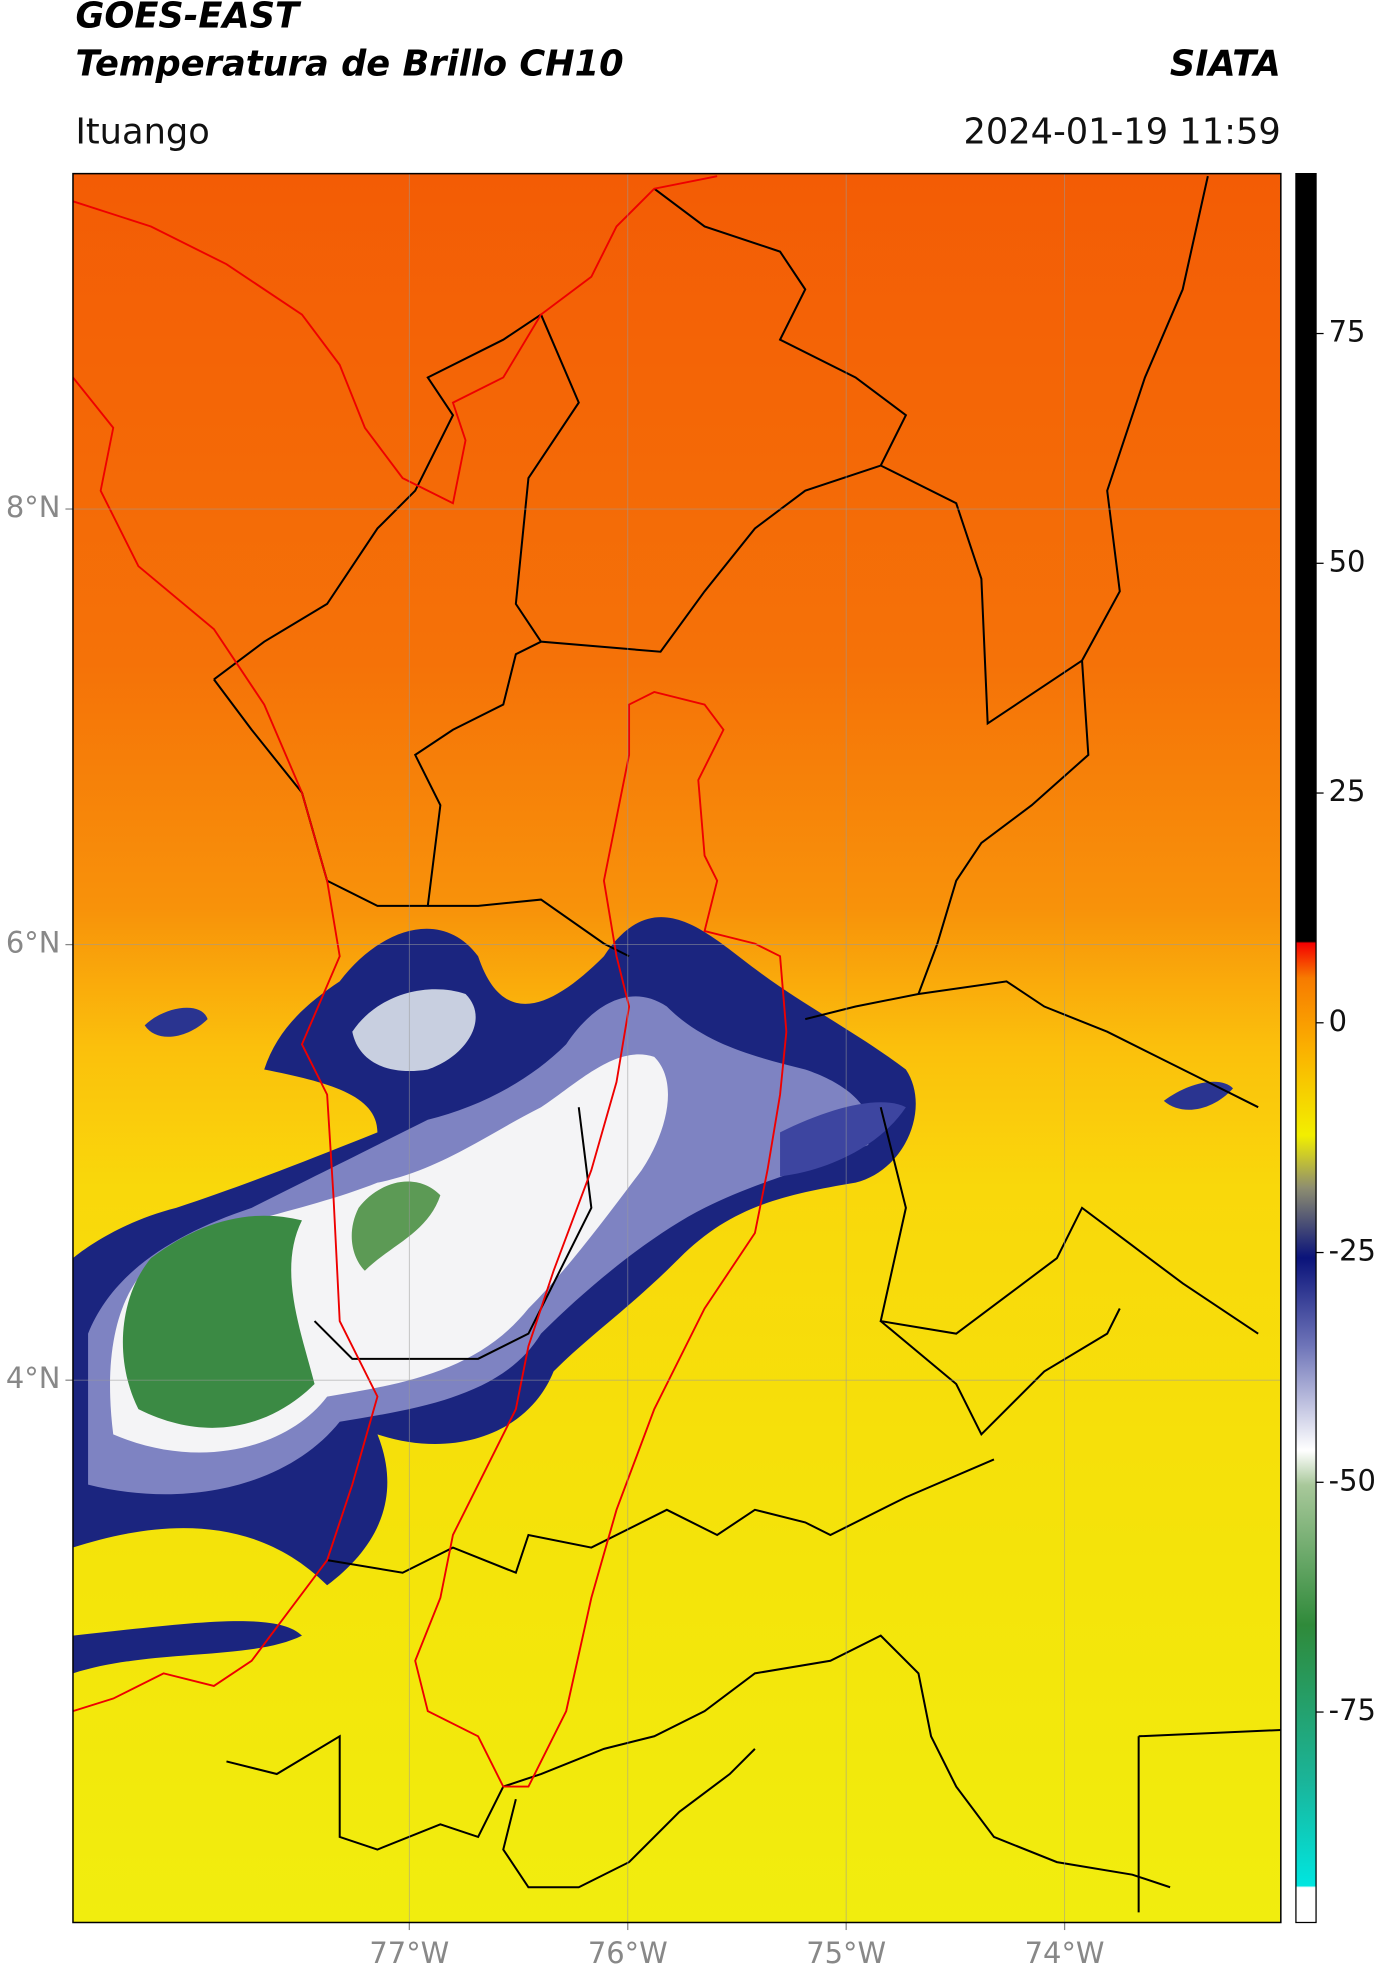  I want to click on x-tick-label: 74°W, so click(1065, 1953).